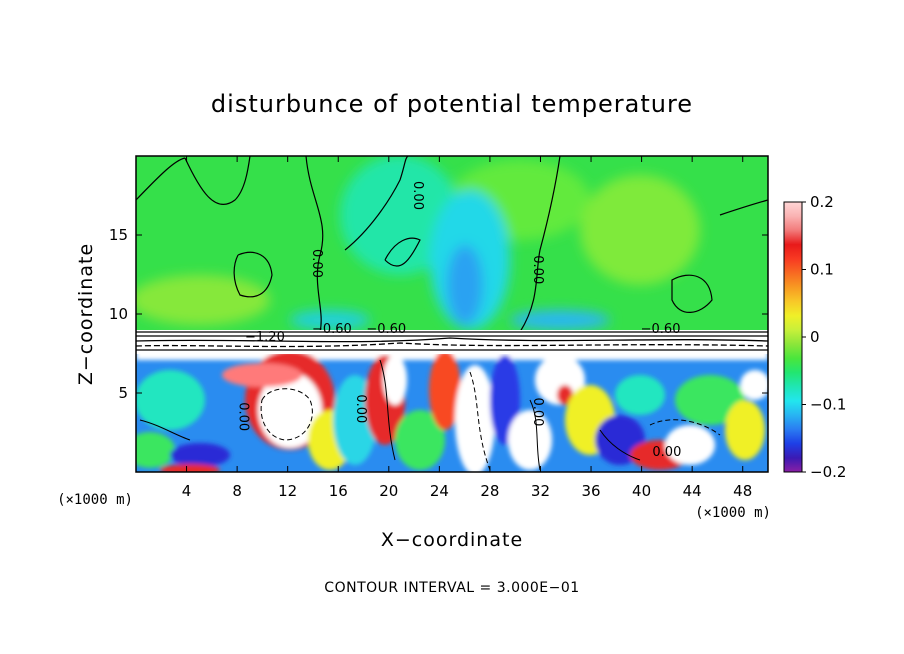 The width and height of the screenshot is (904, 654). Describe the element at coordinates (692, 491) in the screenshot. I see `x-tick-label: 44` at that location.